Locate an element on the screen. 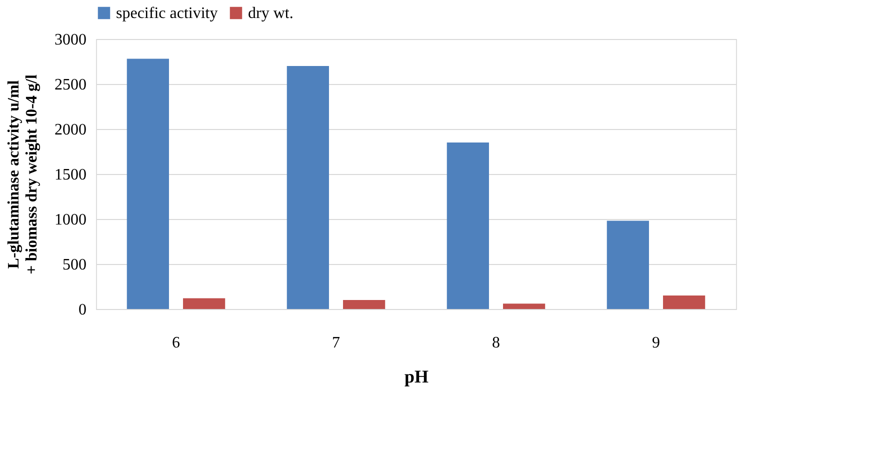  x-tick-label: 6 is located at coordinates (176, 343).